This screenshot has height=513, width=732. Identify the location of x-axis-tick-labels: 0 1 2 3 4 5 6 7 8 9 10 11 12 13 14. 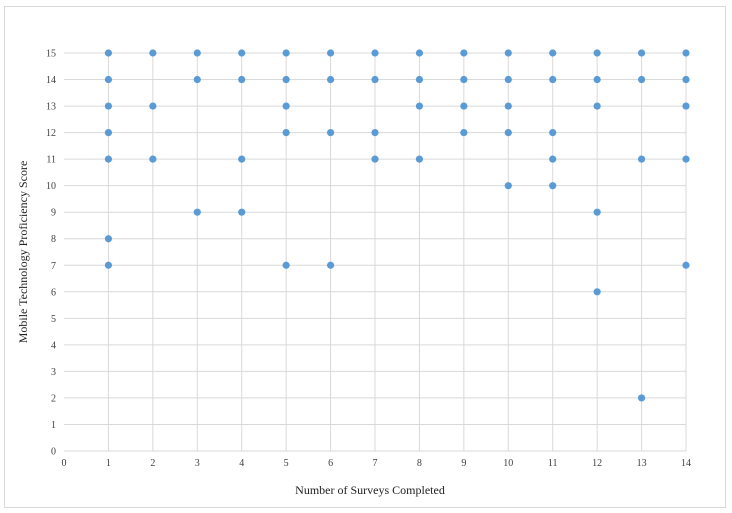
(377, 463).